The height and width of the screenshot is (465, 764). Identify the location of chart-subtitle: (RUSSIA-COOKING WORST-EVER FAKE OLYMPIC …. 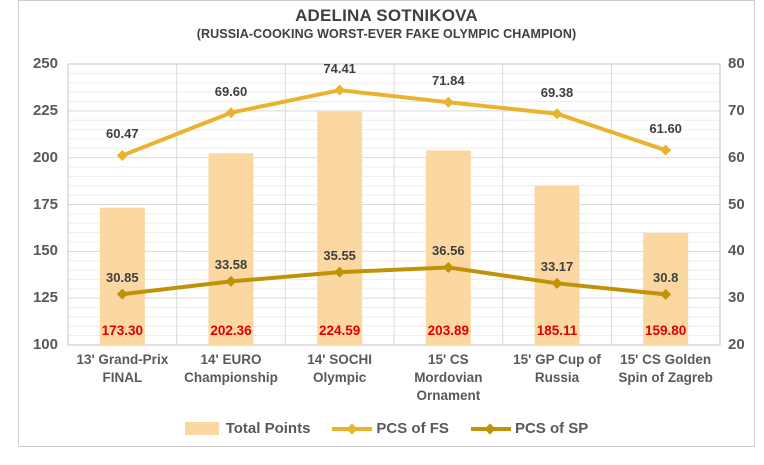
(386, 34).